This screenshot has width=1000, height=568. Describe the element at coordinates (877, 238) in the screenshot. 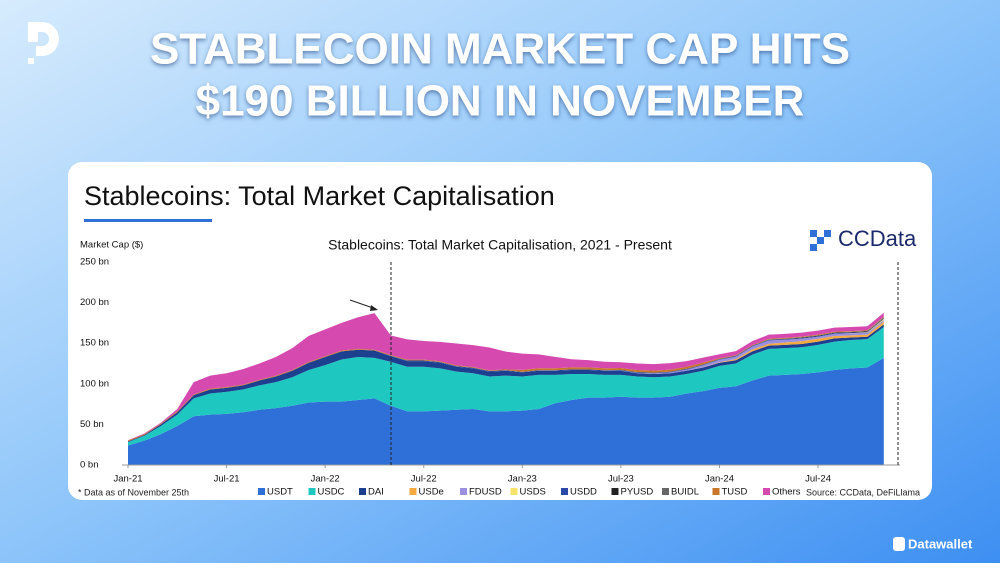

I see `ccdata-brand: CCData` at that location.